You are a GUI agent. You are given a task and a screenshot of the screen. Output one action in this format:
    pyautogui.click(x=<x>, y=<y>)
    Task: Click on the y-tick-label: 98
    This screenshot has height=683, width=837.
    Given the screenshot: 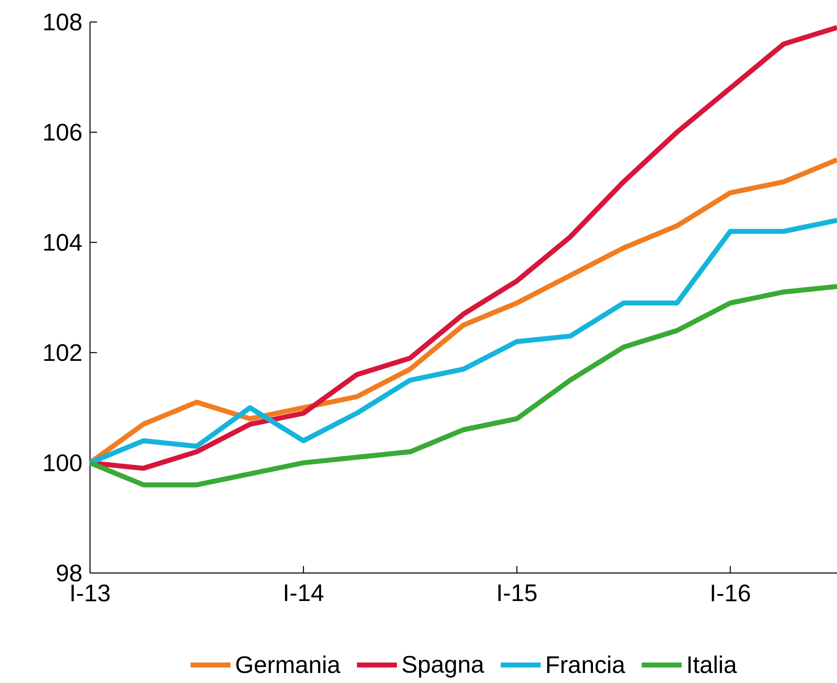 What is the action you would take?
    pyautogui.click(x=69, y=573)
    